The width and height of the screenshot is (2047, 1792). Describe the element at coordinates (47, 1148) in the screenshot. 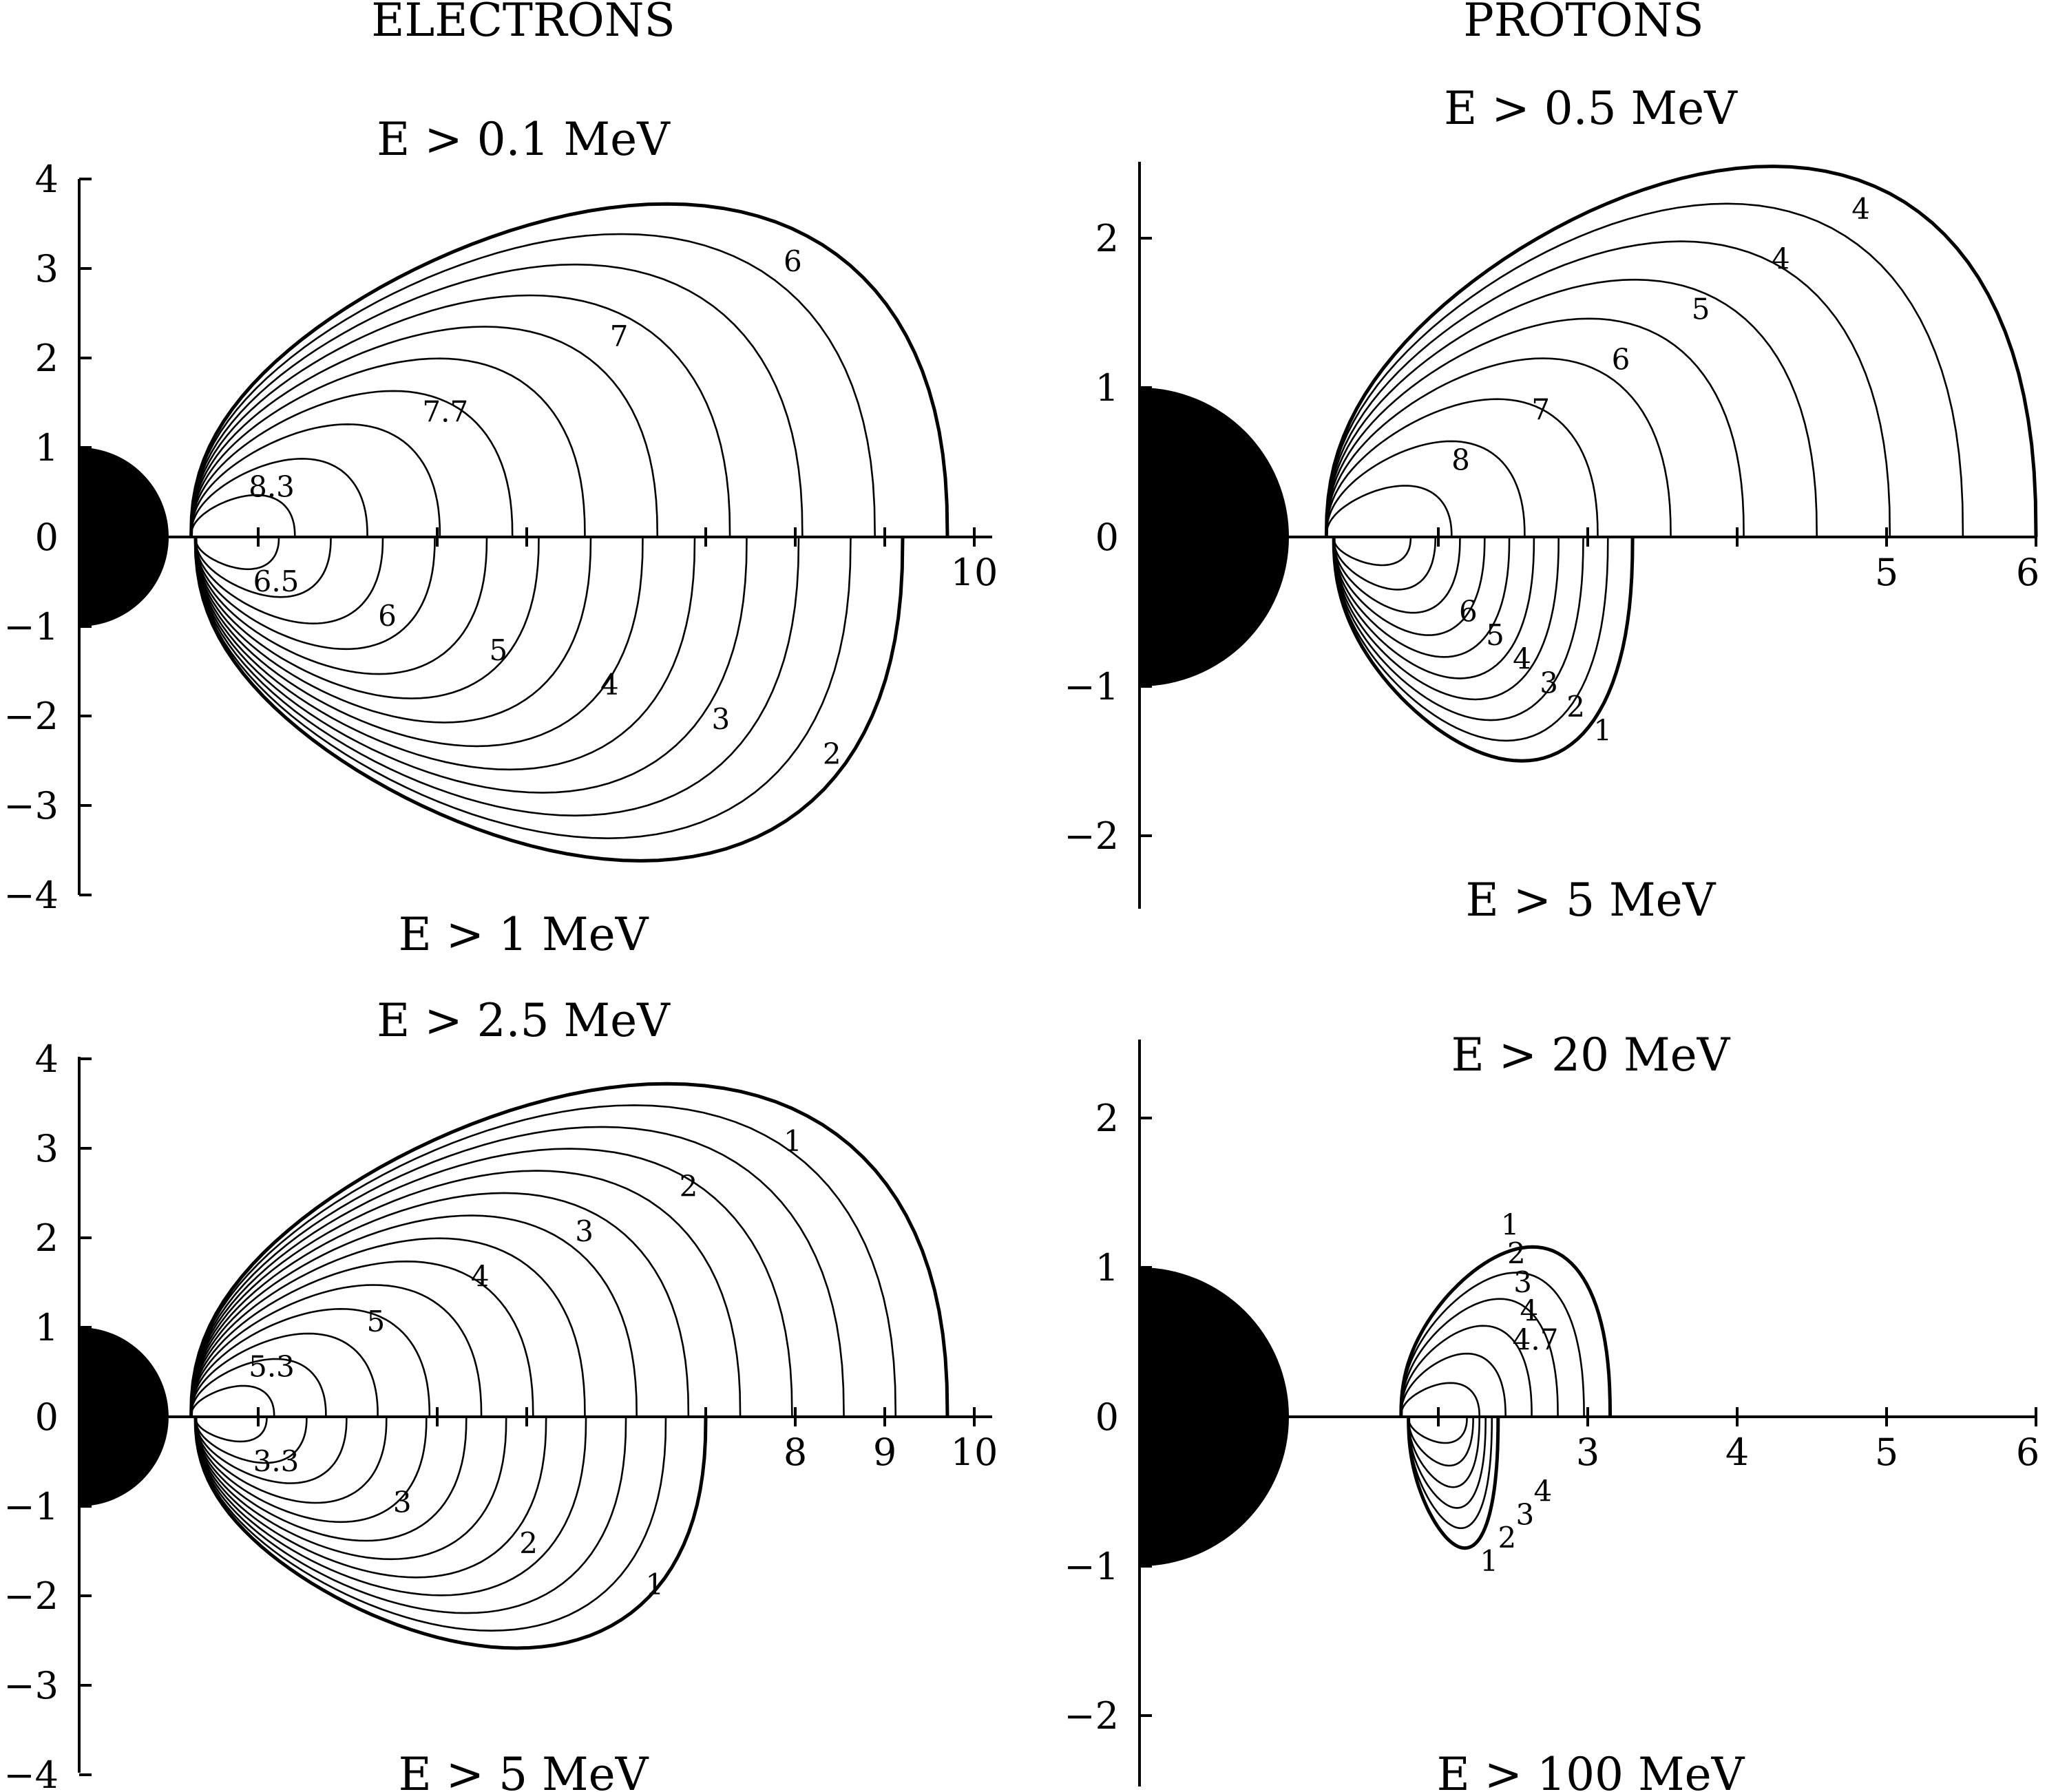

I see `y-tick-label: 3` at that location.